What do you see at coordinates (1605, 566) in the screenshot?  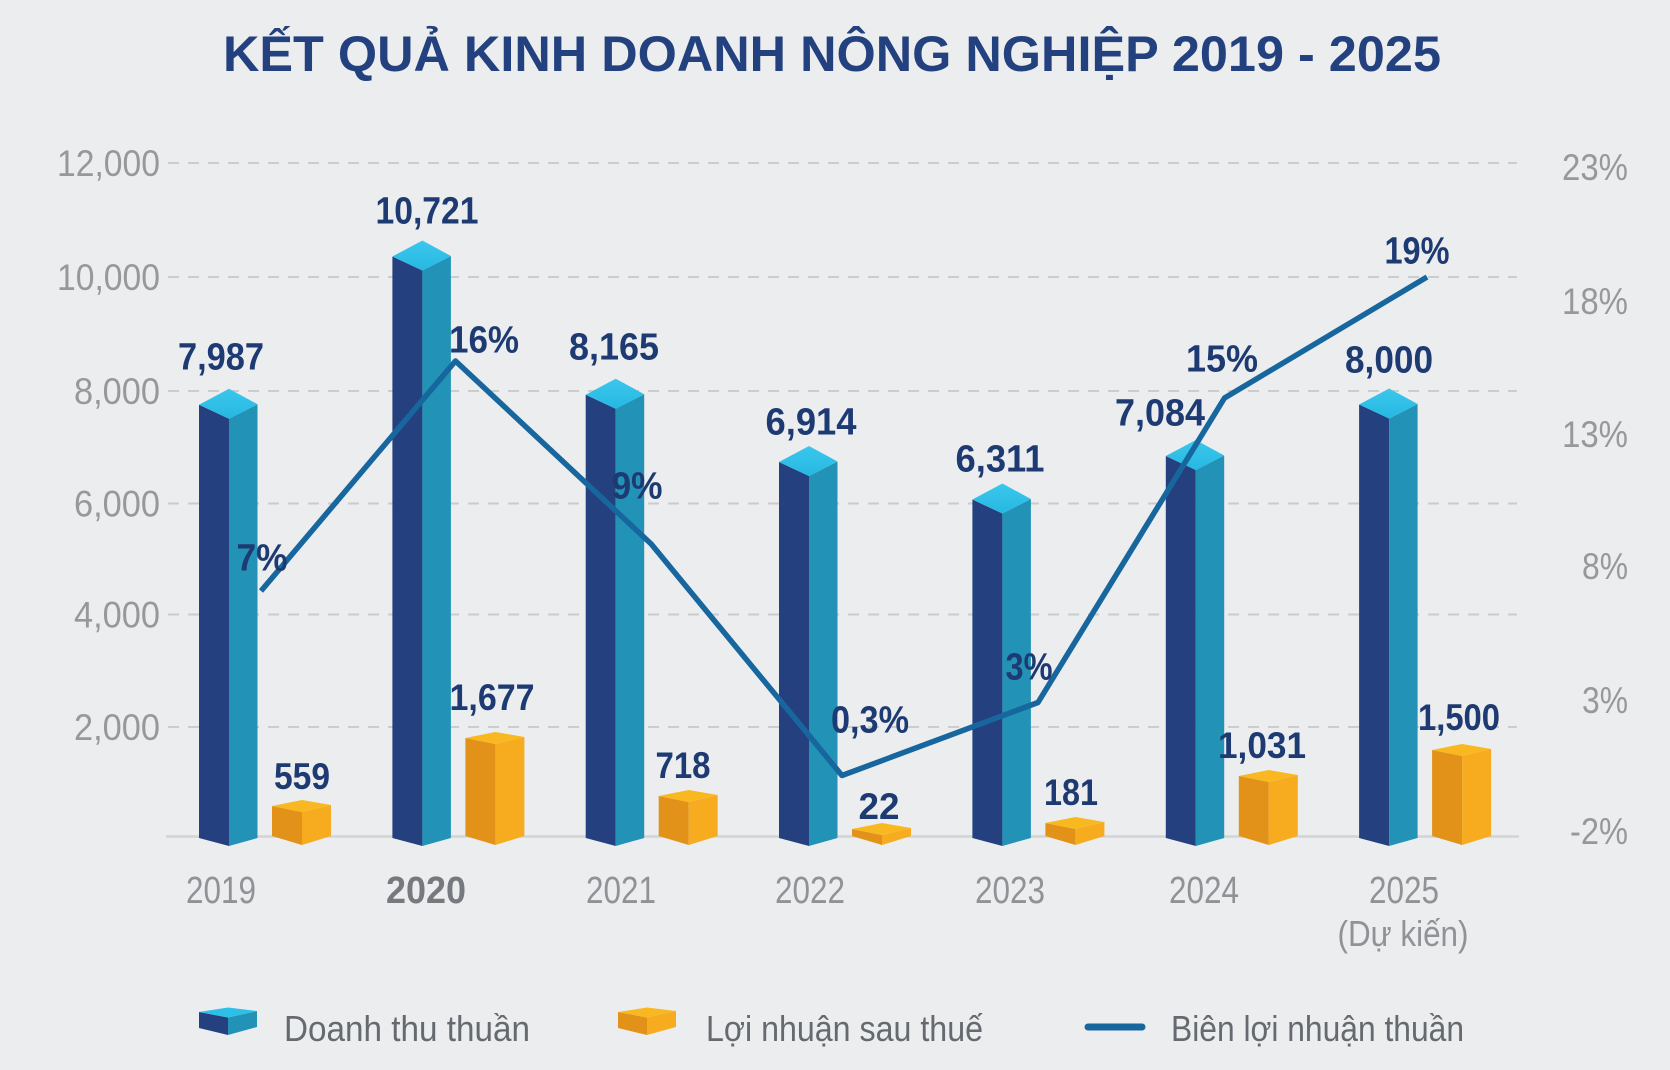 I see `svg-text: 8%` at bounding box center [1605, 566].